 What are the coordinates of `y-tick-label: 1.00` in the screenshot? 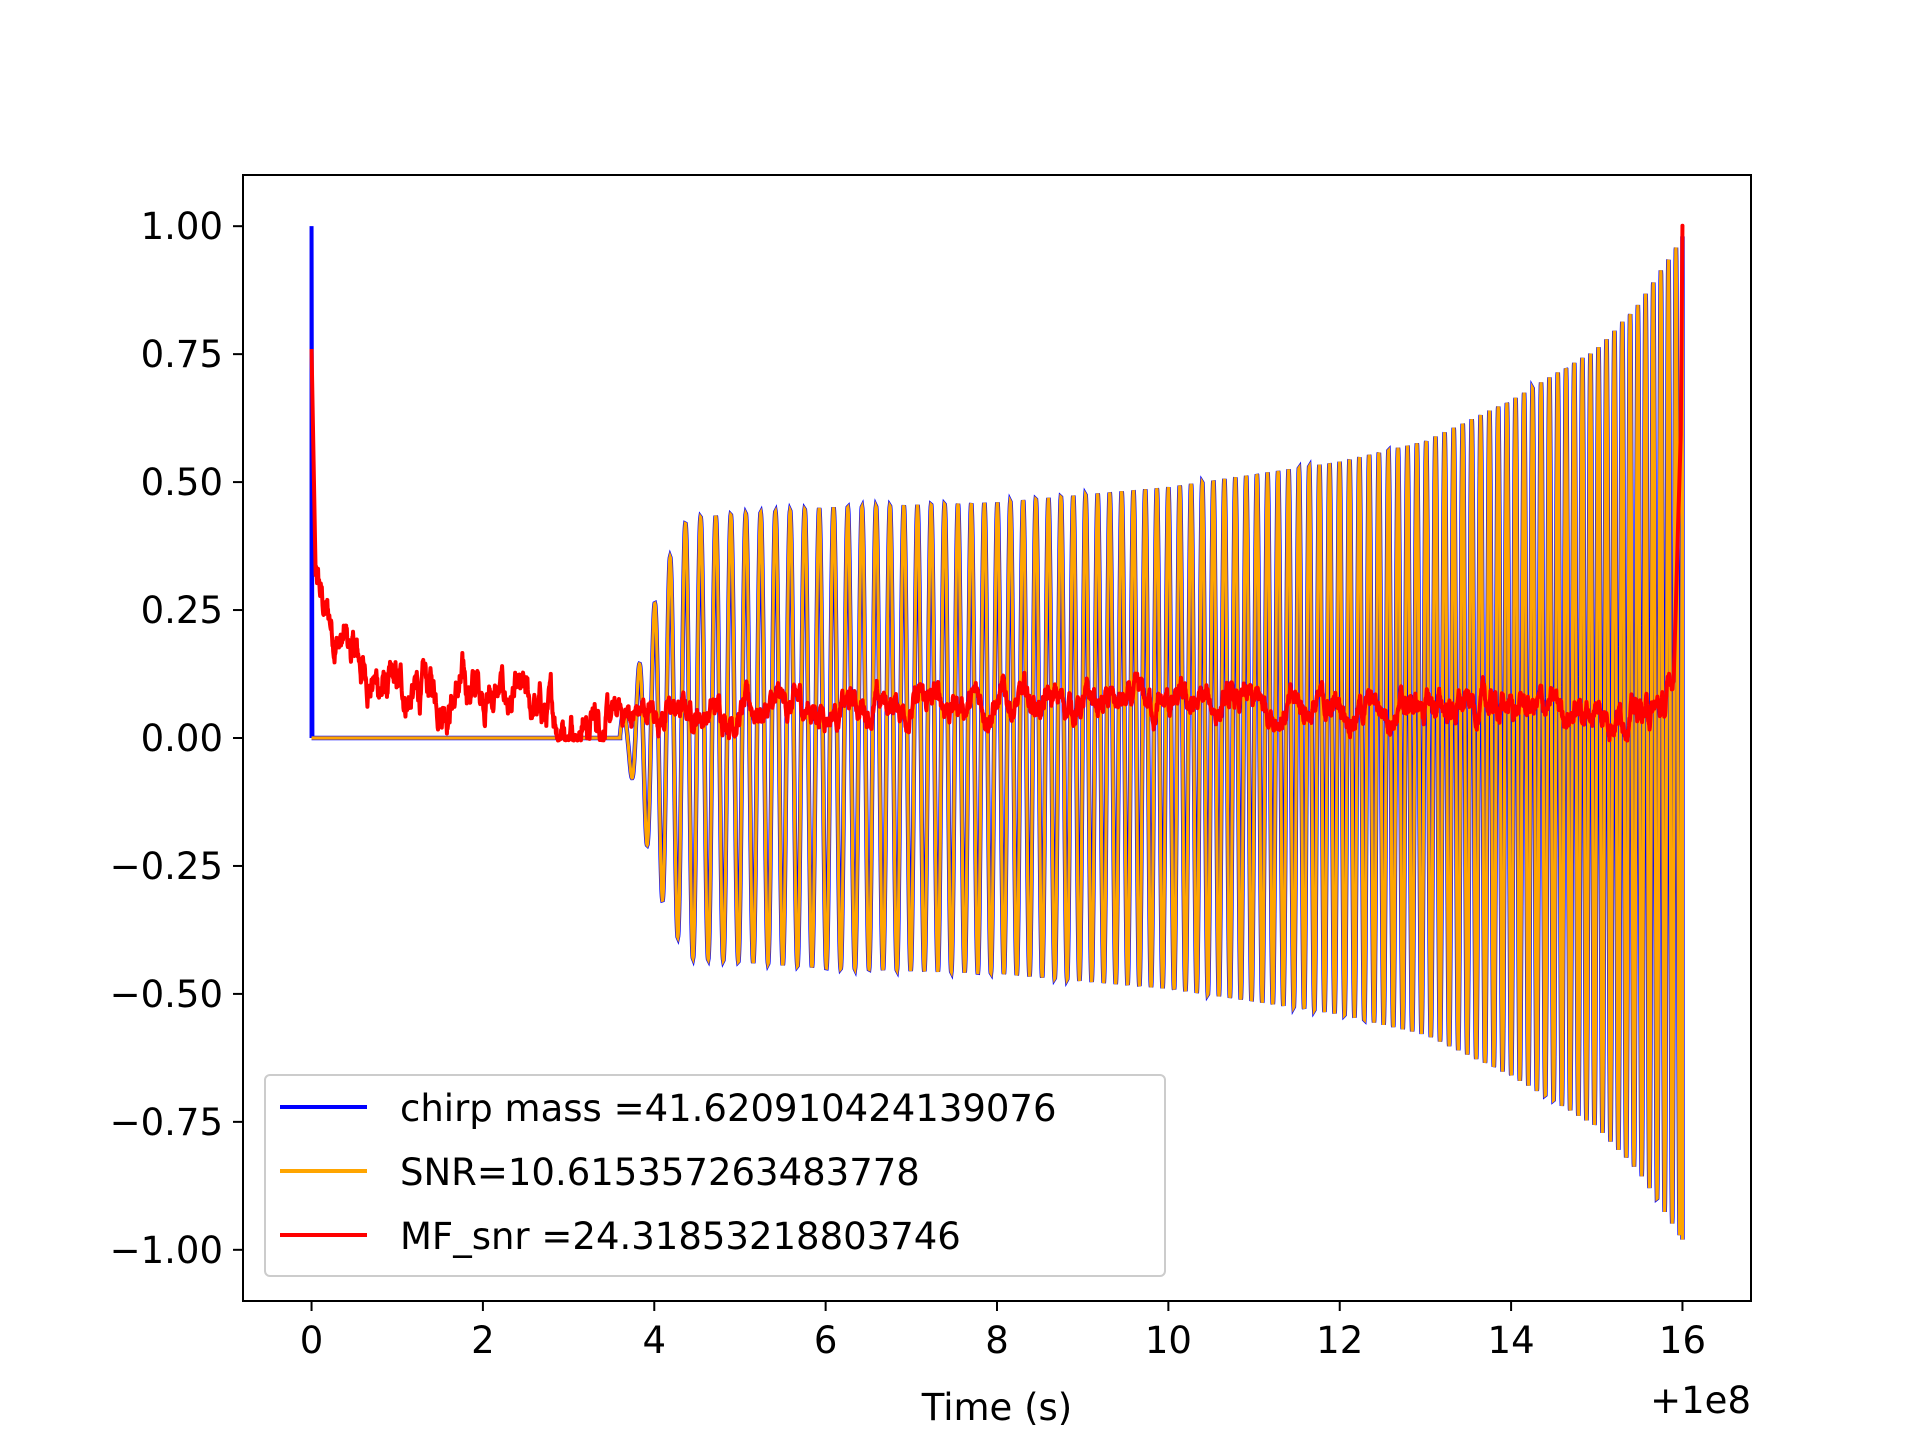 It's located at (182, 226).